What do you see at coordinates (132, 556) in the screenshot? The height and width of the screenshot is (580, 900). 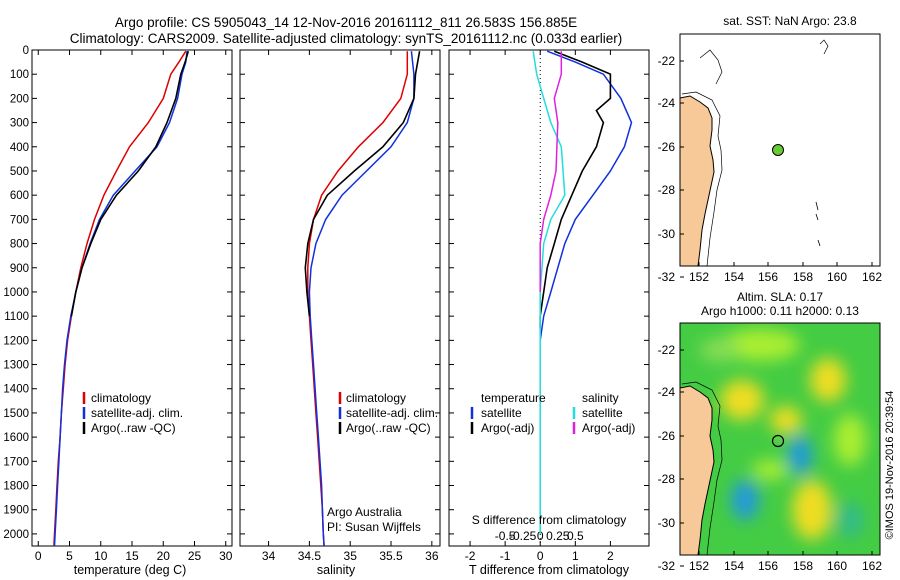 I see `x-tick-label: 15` at bounding box center [132, 556].